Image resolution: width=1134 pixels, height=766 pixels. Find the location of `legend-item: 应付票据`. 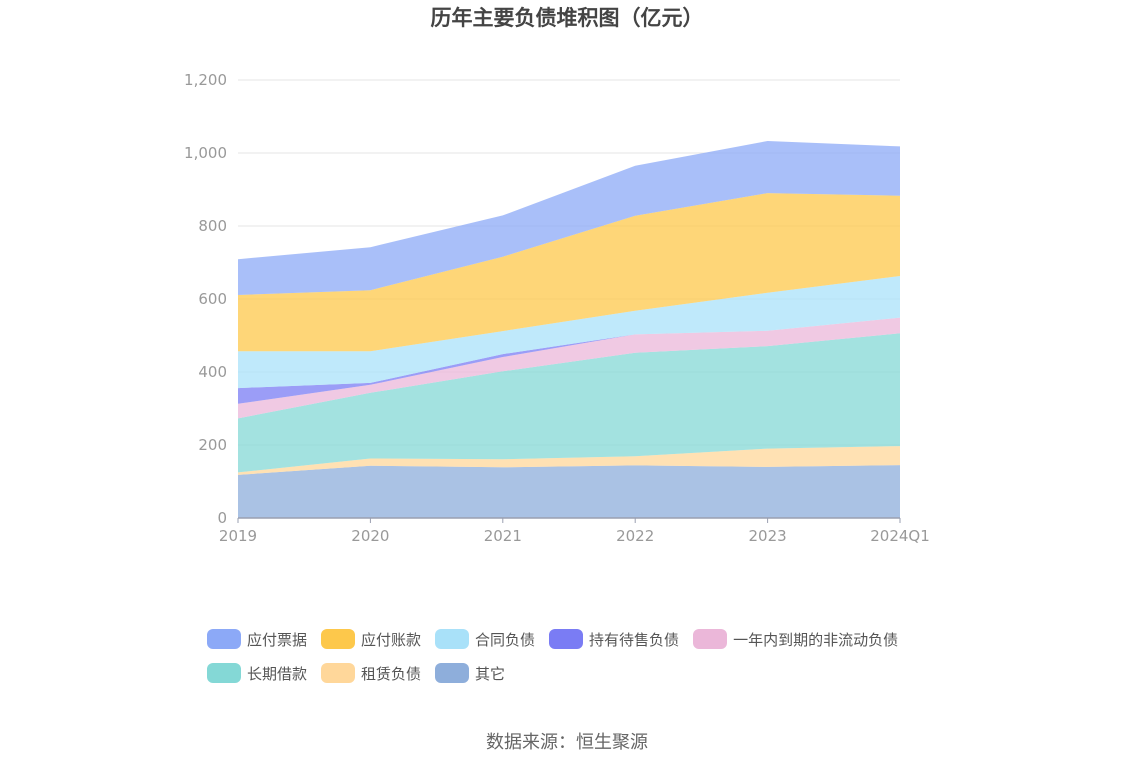

legend-item: 应付票据 is located at coordinates (257, 639).